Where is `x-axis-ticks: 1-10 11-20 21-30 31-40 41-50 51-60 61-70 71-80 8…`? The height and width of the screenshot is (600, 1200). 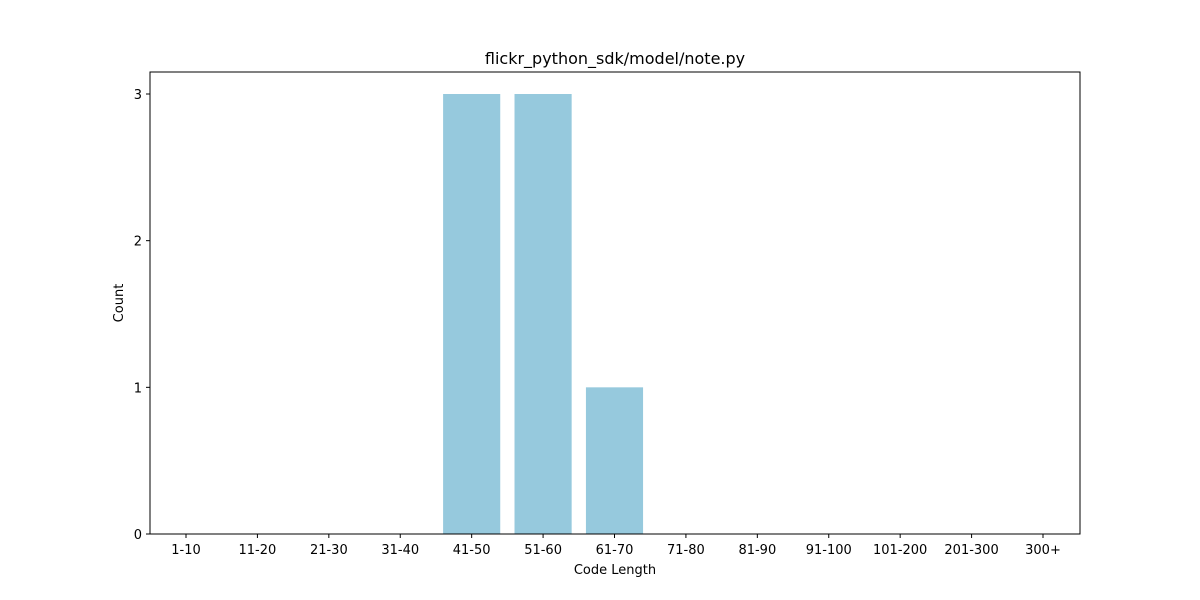
x-axis-ticks: 1-10 11-20 21-30 31-40 41-50 51-60 61-70 71-80 8… is located at coordinates (616, 546).